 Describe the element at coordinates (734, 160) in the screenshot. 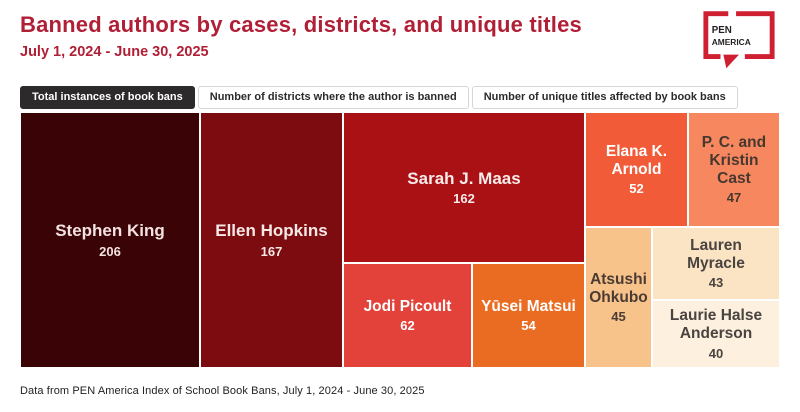

I see `author-name-label: P. C. and Kristin Cast` at that location.